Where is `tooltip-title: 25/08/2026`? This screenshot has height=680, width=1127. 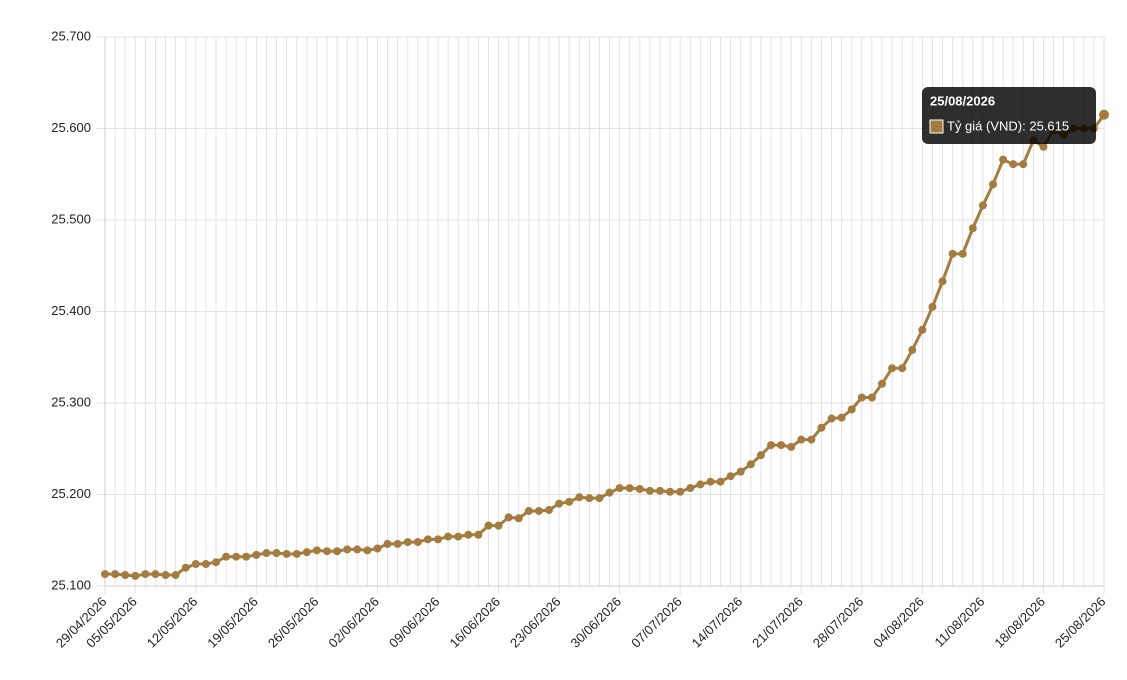 tooltip-title: 25/08/2026 is located at coordinates (962, 100).